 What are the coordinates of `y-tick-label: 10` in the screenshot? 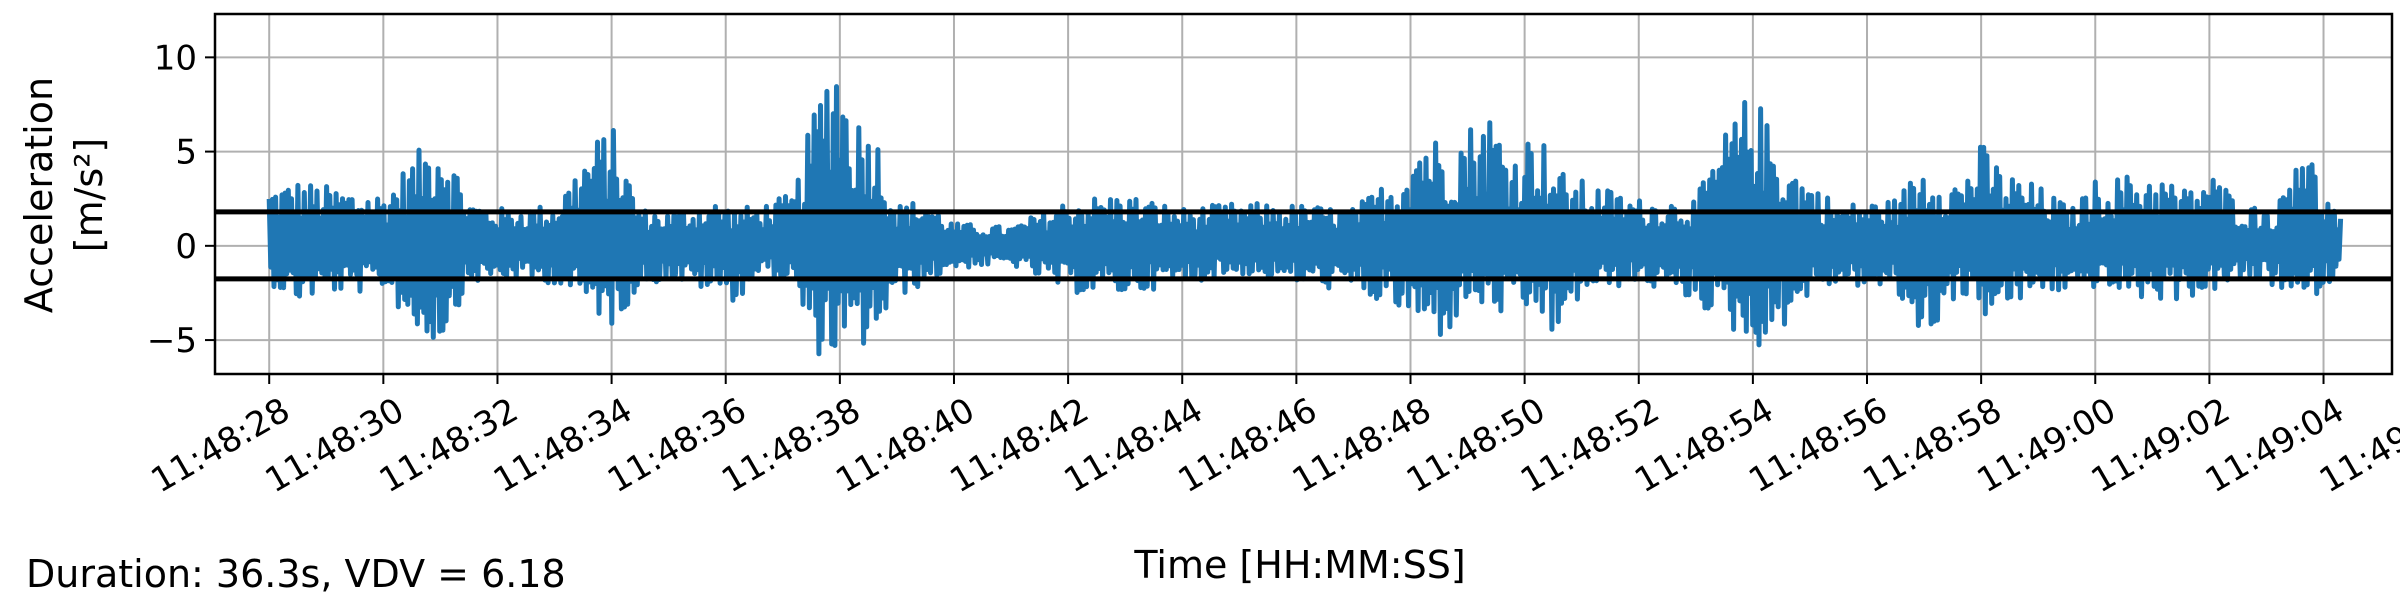 It's located at (175, 58).